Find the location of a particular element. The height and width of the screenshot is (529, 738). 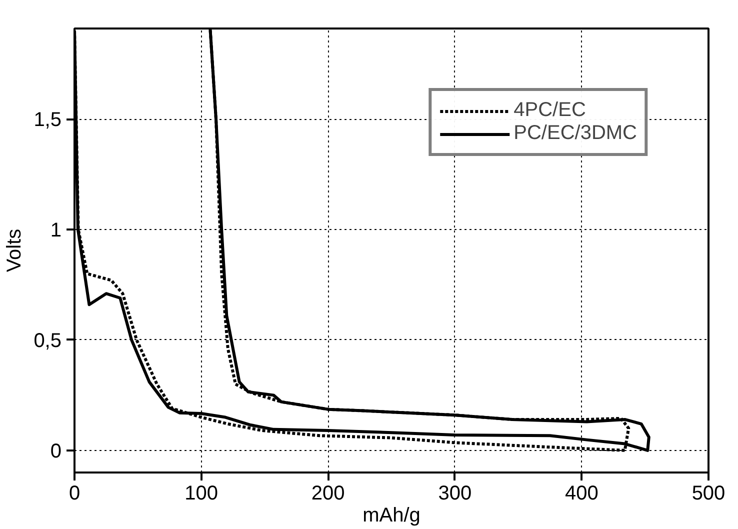

x-tick-label: 200 is located at coordinates (328, 493).